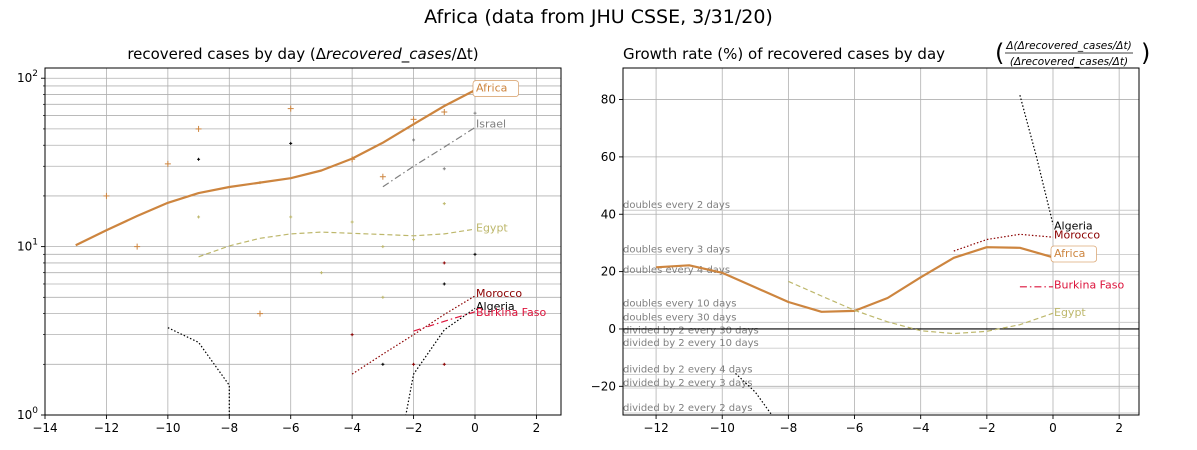 Image resolution: width=1197 pixels, height=450 pixels. I want to click on reference-line-label: doubles every 3 days, so click(676, 249).